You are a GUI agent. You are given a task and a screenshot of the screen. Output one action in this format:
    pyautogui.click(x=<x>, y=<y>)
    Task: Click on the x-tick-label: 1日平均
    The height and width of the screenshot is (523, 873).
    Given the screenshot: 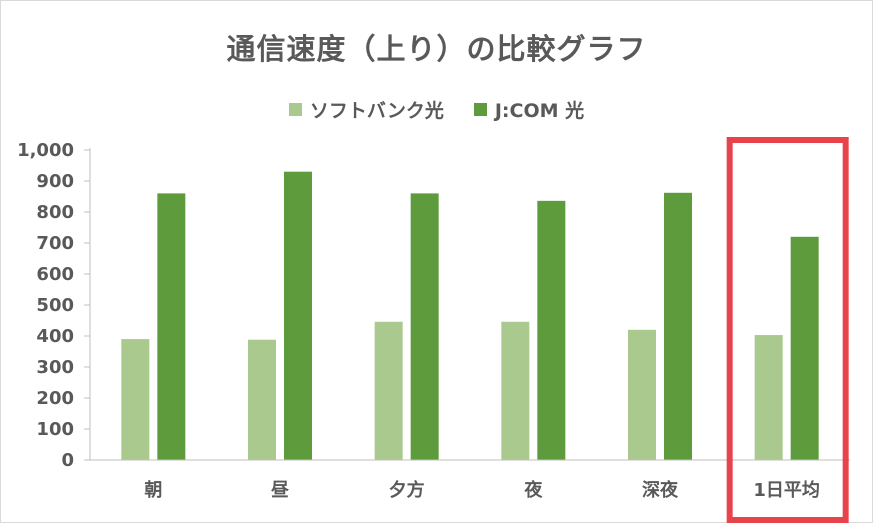 What is the action you would take?
    pyautogui.click(x=786, y=490)
    